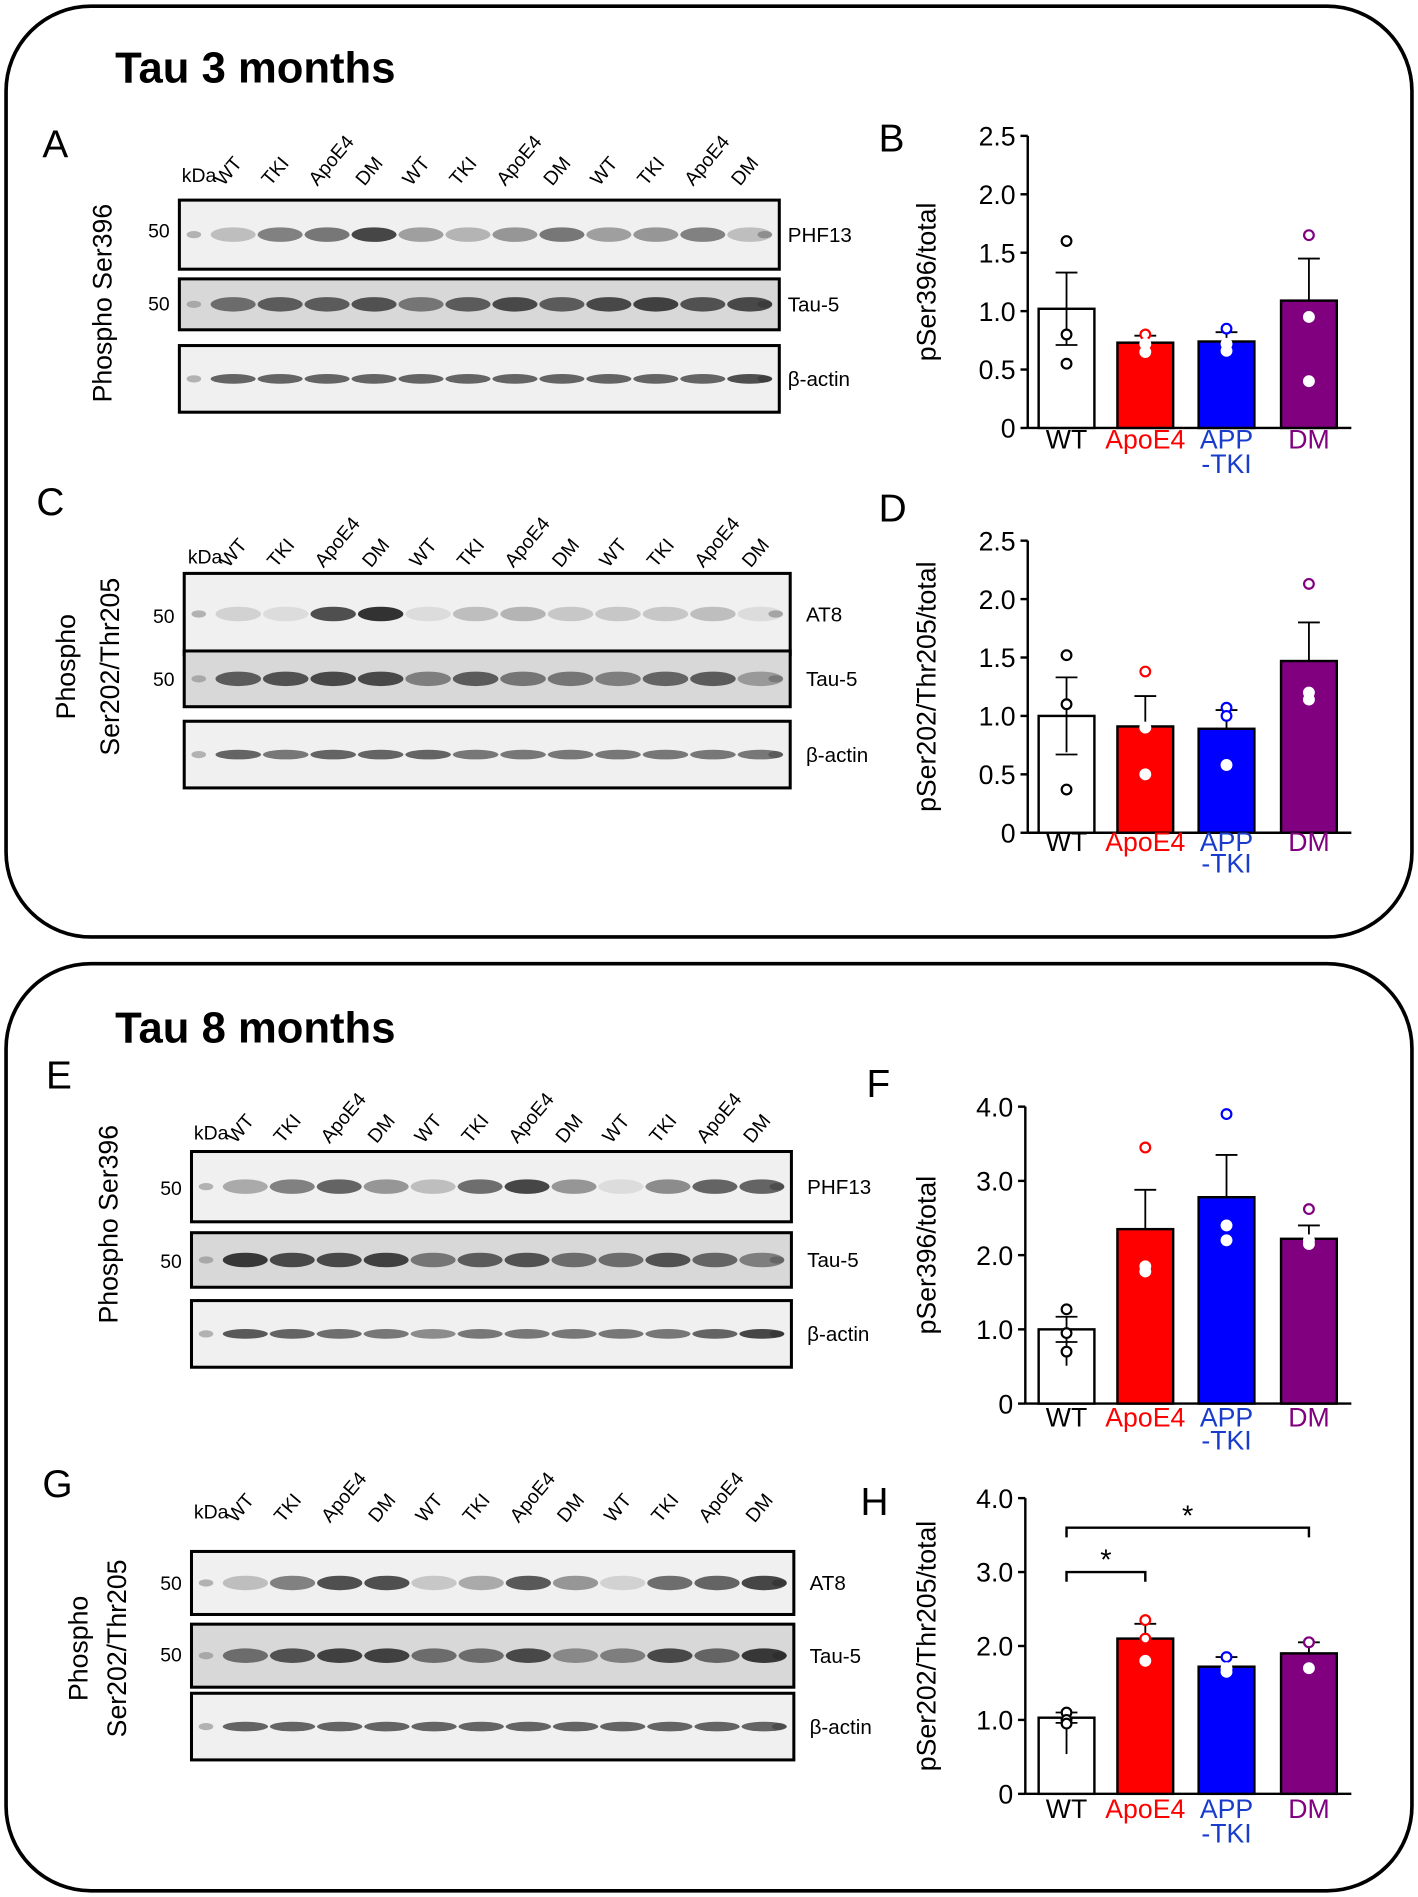  Describe the element at coordinates (205, 558) in the screenshot. I see `kda-label: kDa` at that location.